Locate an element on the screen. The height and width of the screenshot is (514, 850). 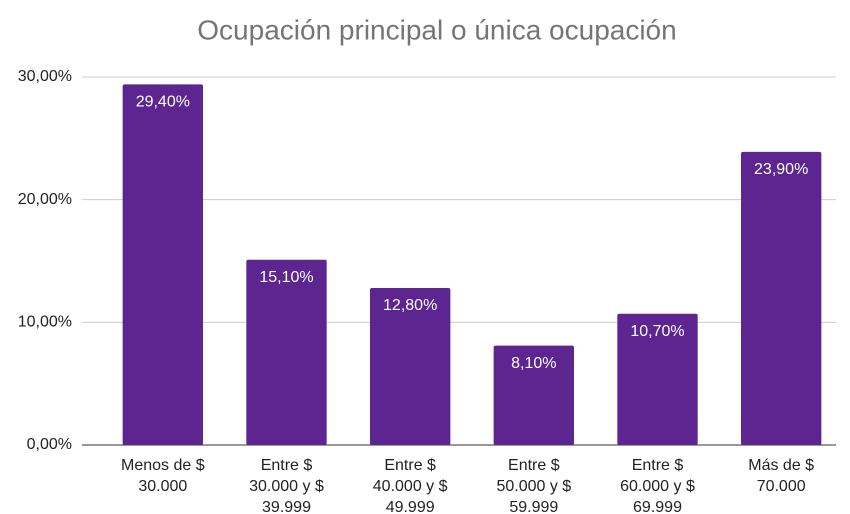
data-label: 10,70% is located at coordinates (657, 331).